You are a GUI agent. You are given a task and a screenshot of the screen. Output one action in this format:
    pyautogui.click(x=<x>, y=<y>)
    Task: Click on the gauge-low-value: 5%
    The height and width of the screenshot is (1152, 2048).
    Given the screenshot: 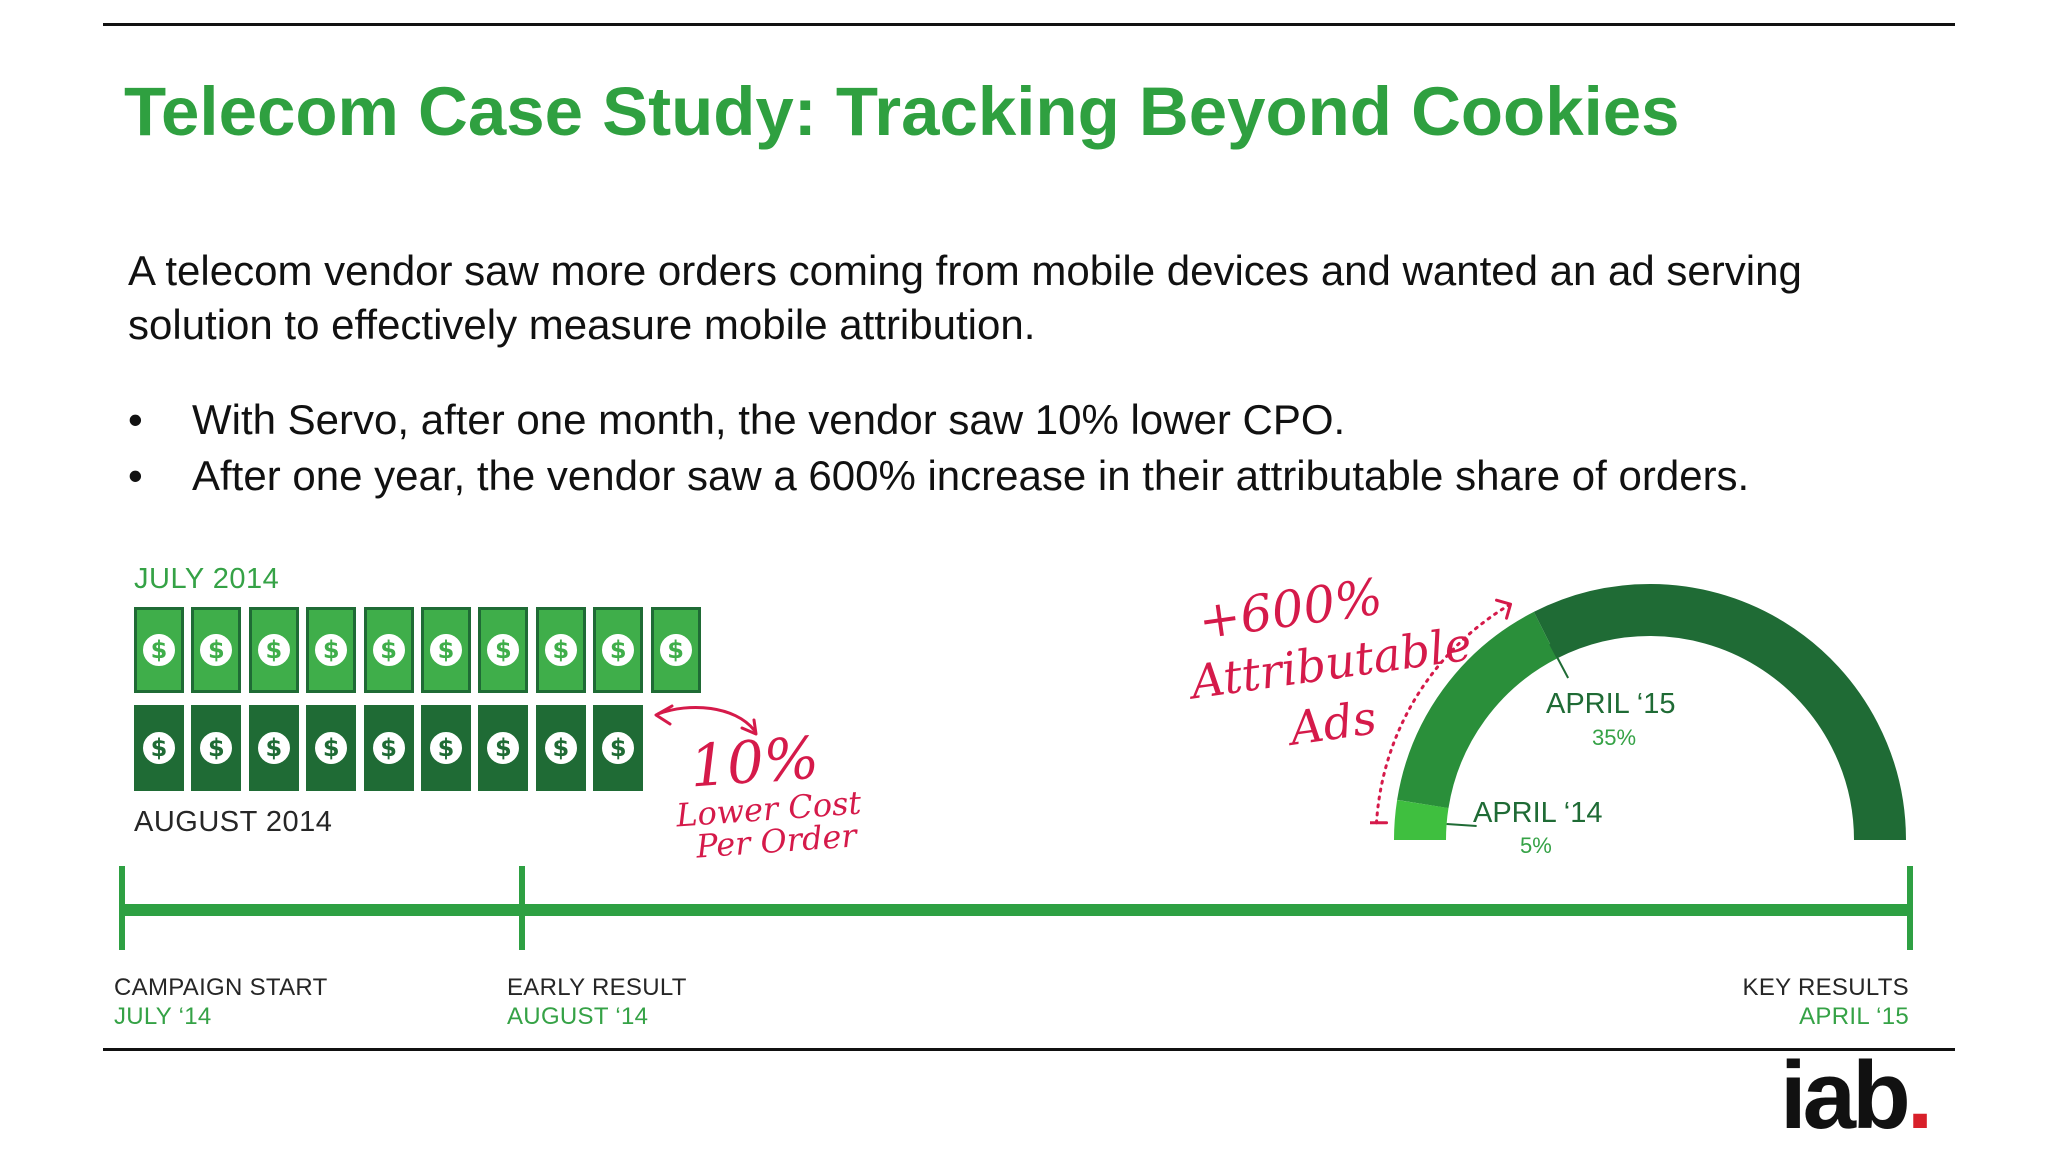 What is the action you would take?
    pyautogui.click(x=1536, y=845)
    